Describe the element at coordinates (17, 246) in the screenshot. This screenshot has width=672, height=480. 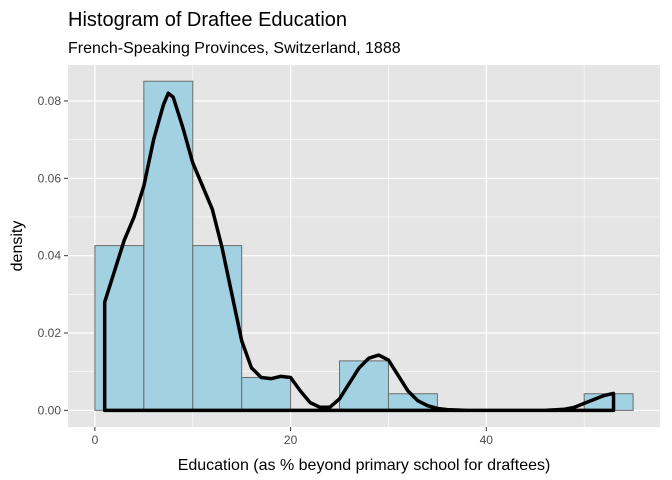
I see `y-axis-title: density` at that location.